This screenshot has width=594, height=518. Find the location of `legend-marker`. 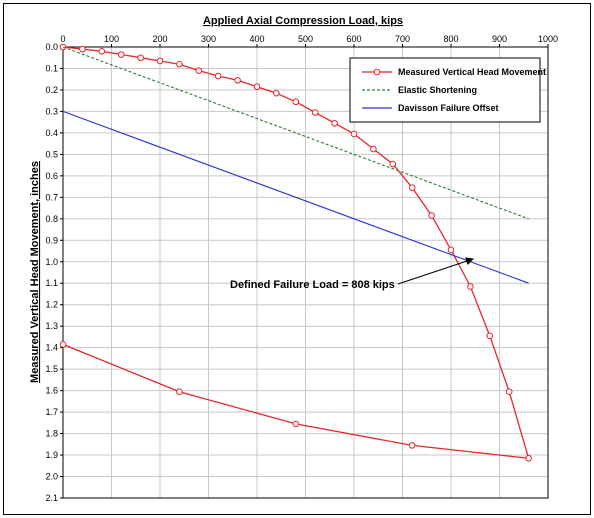

legend-marker is located at coordinates (377, 72).